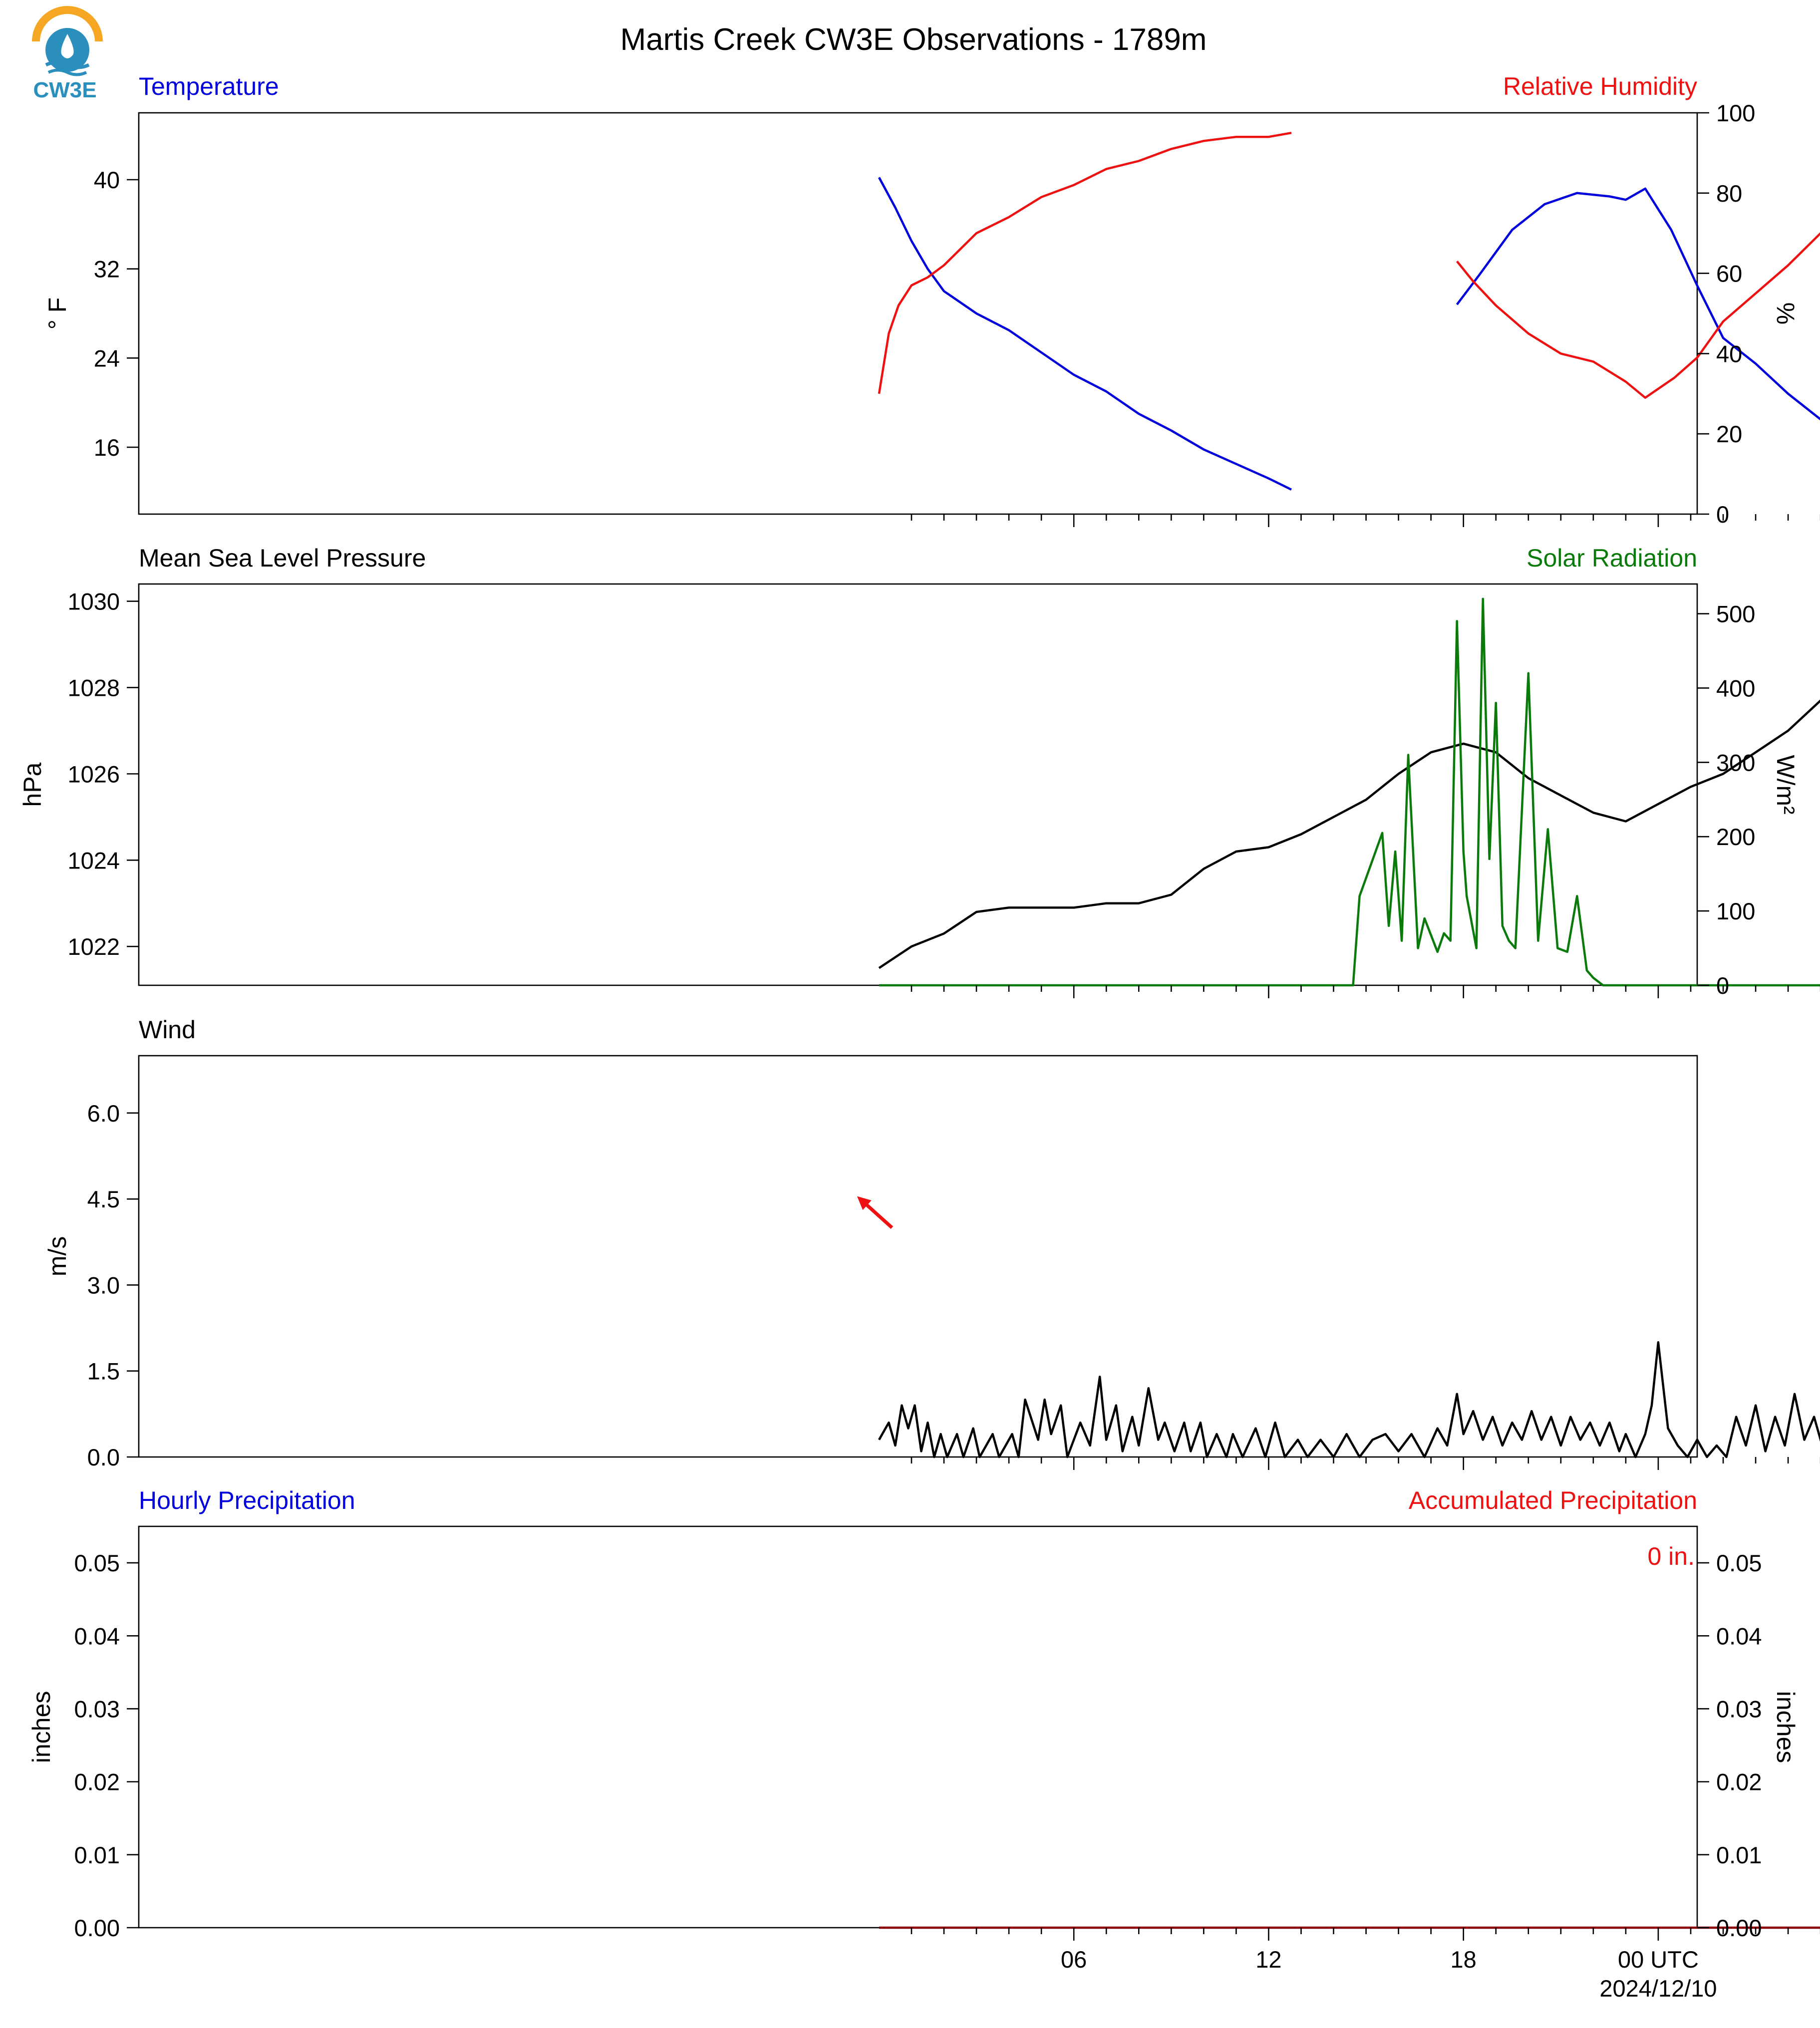 The height and width of the screenshot is (2028, 1820). What do you see at coordinates (1739, 1782) in the screenshot?
I see `y-right-tick-label: 0.02` at bounding box center [1739, 1782].